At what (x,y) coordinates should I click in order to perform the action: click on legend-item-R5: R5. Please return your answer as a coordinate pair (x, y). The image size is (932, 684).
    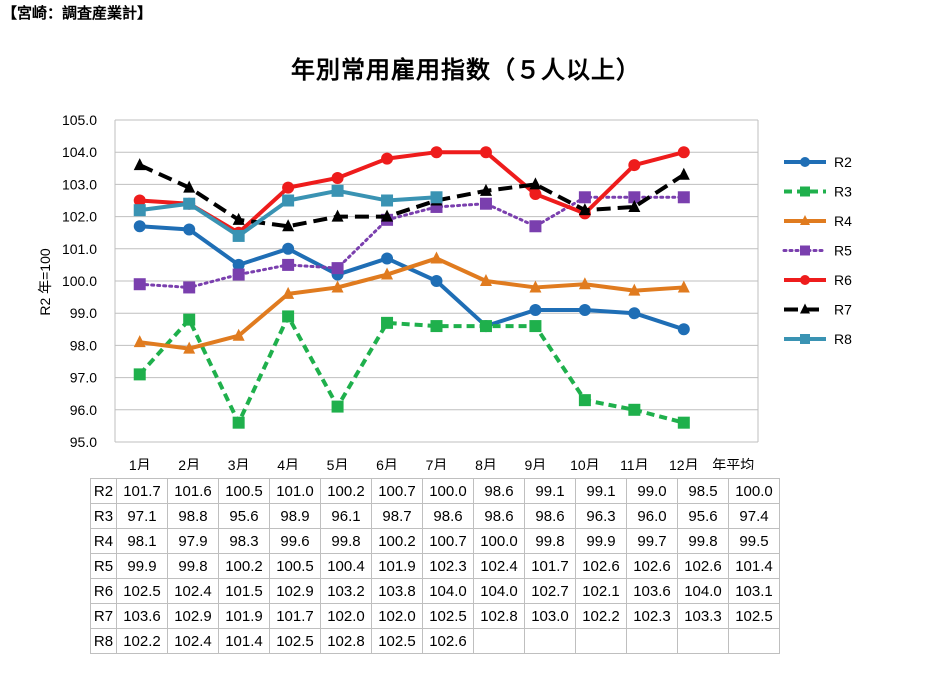
    Looking at the image, I should click on (817, 251).